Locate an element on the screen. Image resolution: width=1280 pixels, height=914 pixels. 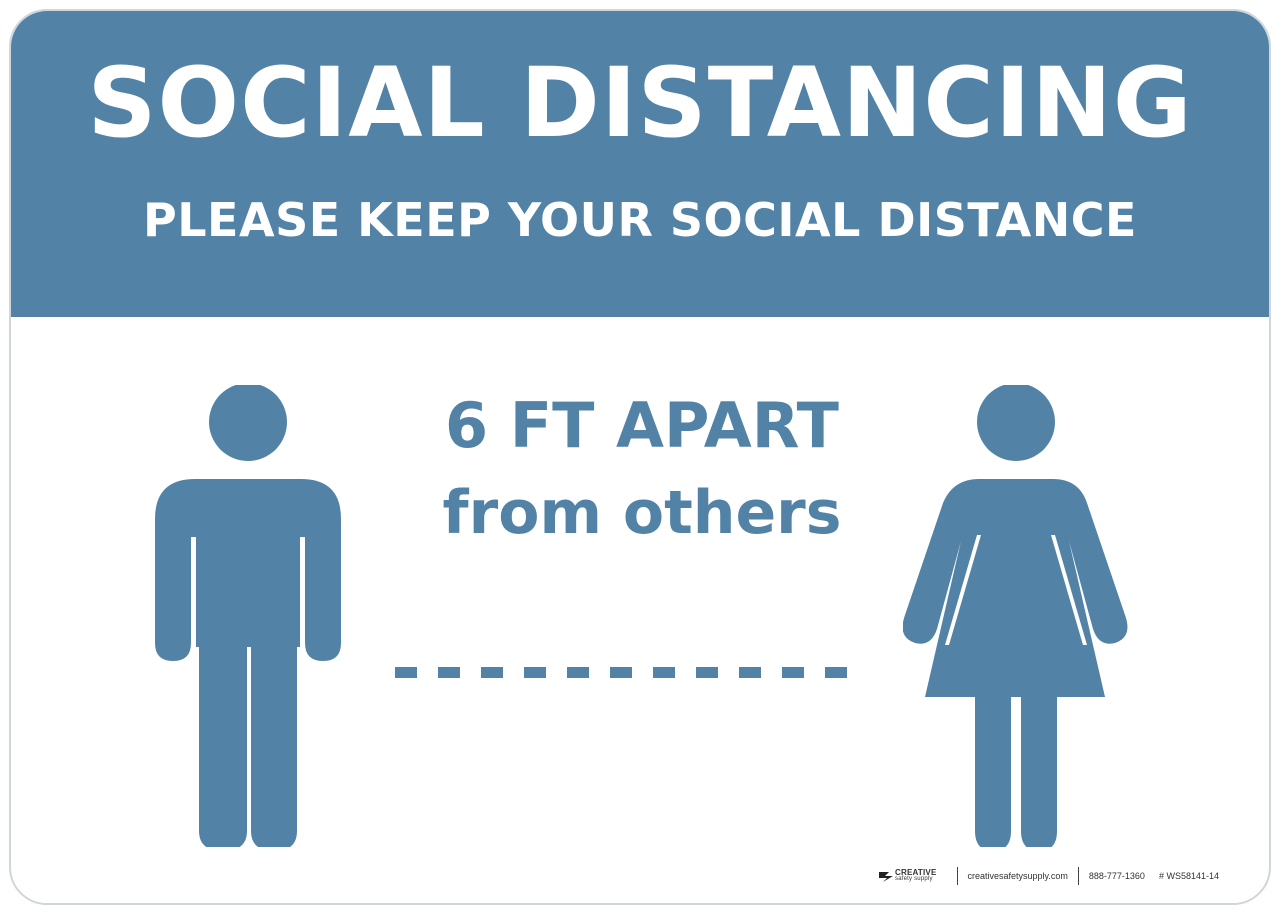
distance-subtext: from others is located at coordinates (642, 513).